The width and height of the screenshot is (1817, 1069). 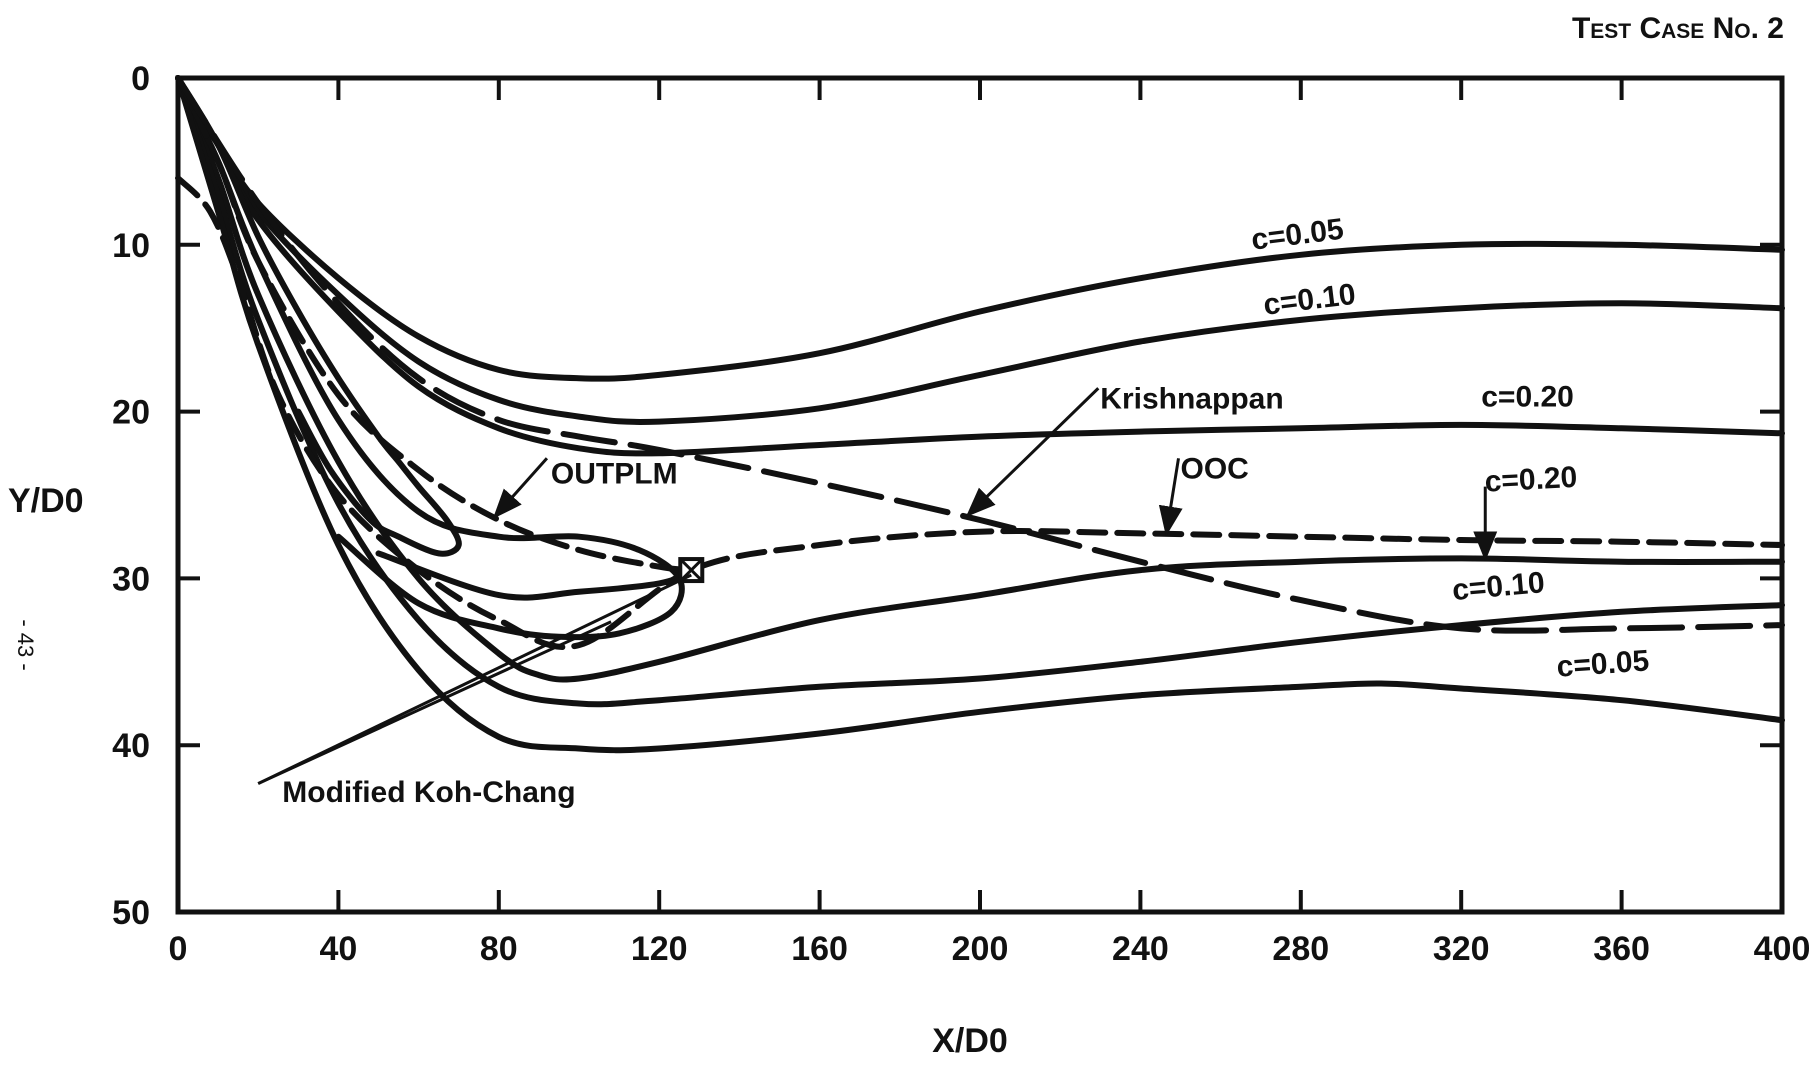 What do you see at coordinates (1603, 663) in the screenshot?
I see `annotation-label: c=0.05` at bounding box center [1603, 663].